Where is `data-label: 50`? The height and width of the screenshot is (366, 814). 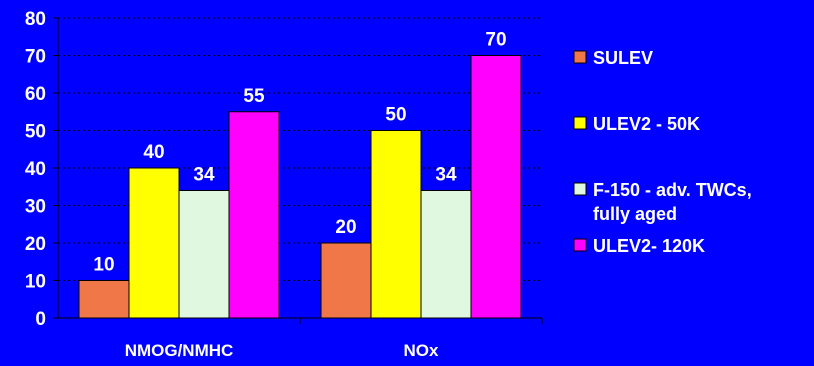 data-label: 50 is located at coordinates (395, 115).